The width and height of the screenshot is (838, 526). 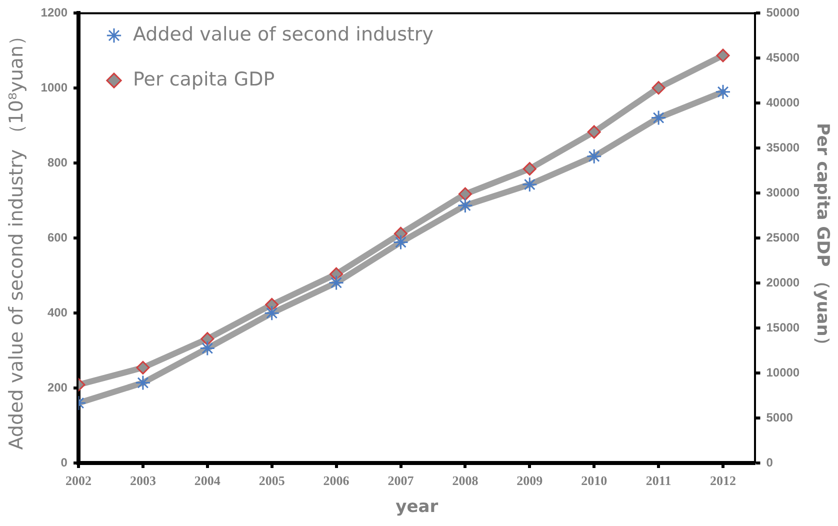 What do you see at coordinates (783, 192) in the screenshot?
I see `y2-tick-label: 30000` at bounding box center [783, 192].